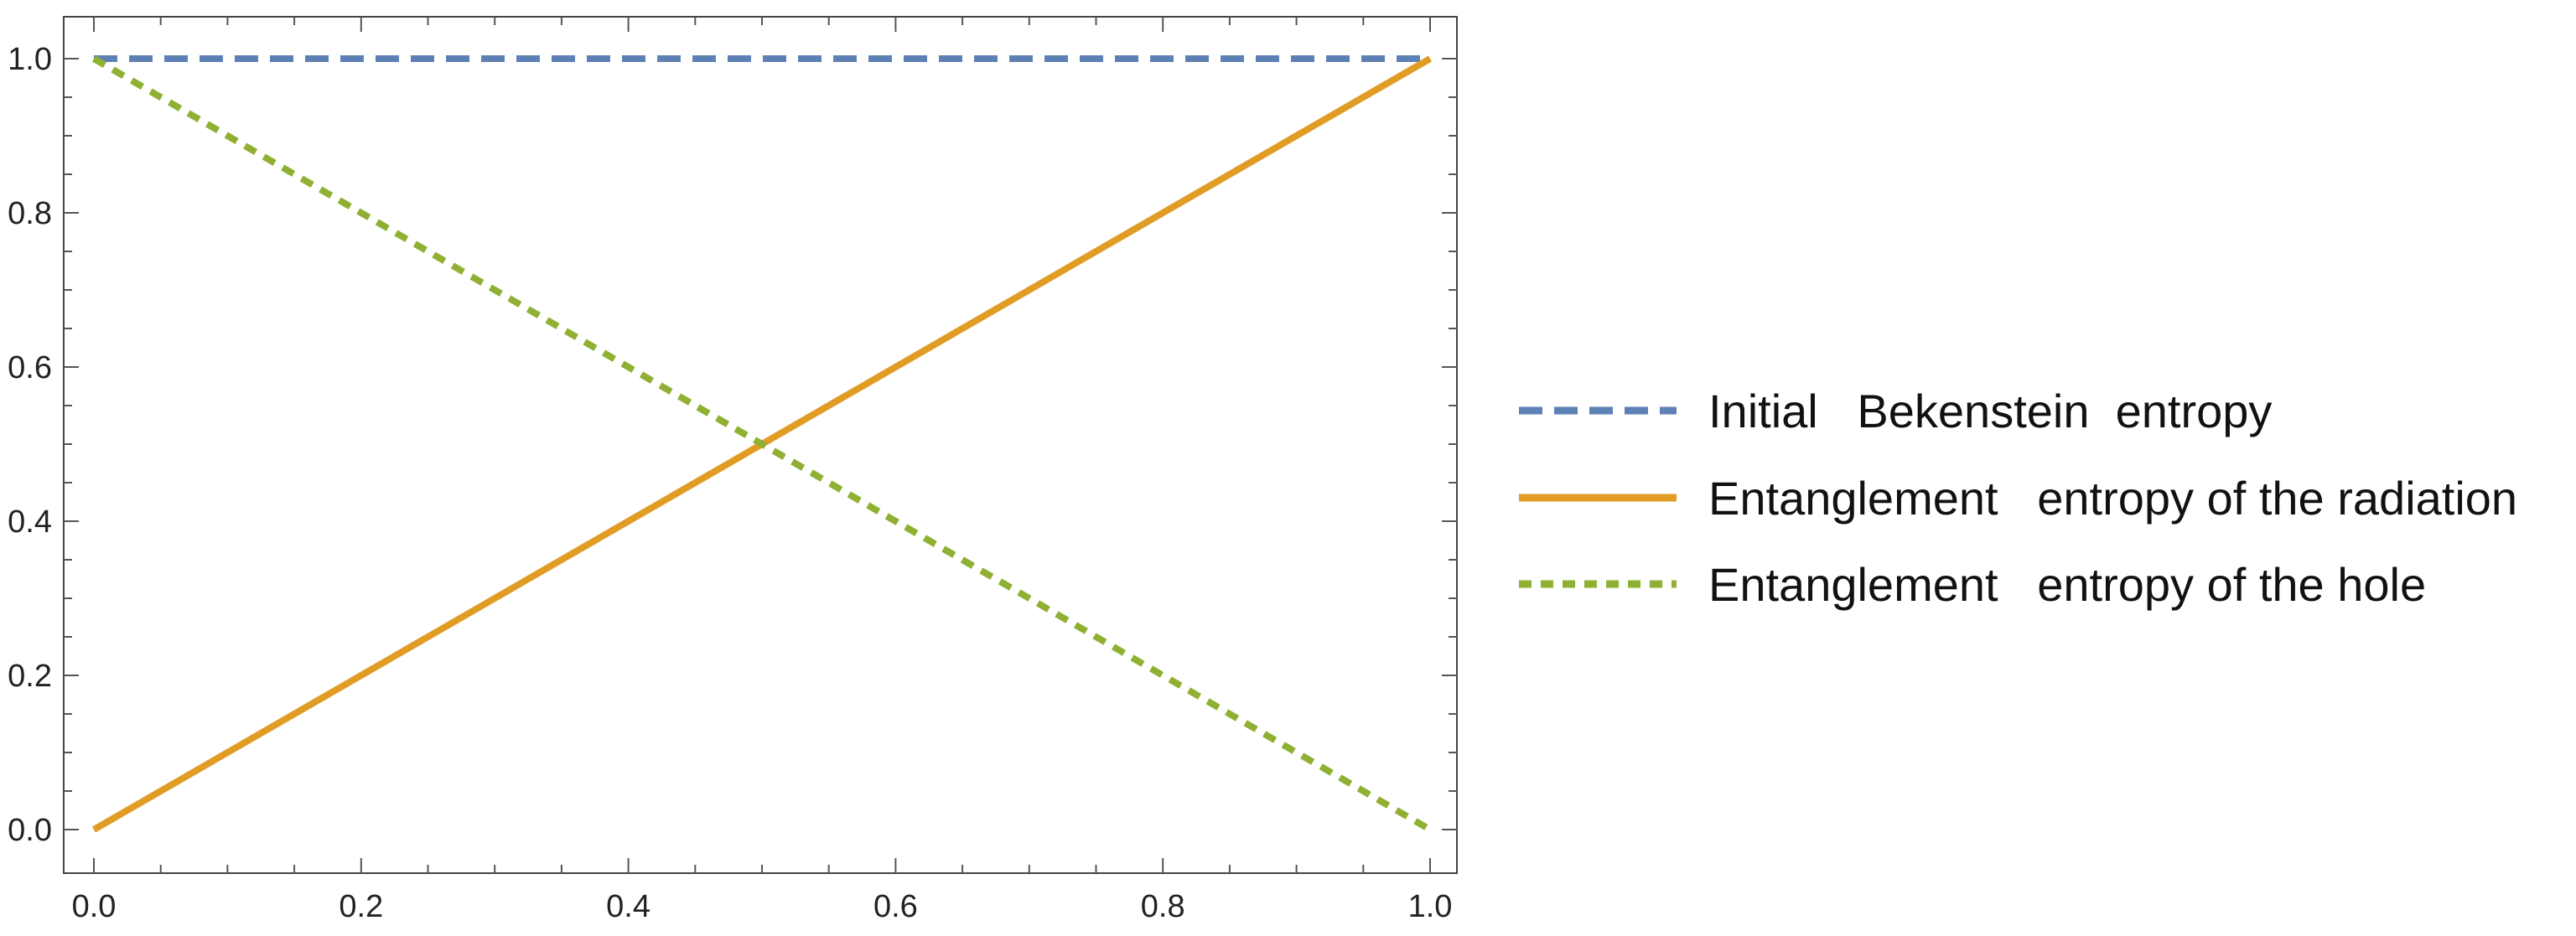 This screenshot has height=936, width=2576. Describe the element at coordinates (30, 522) in the screenshot. I see `y-tick-label: 0.4` at that location.